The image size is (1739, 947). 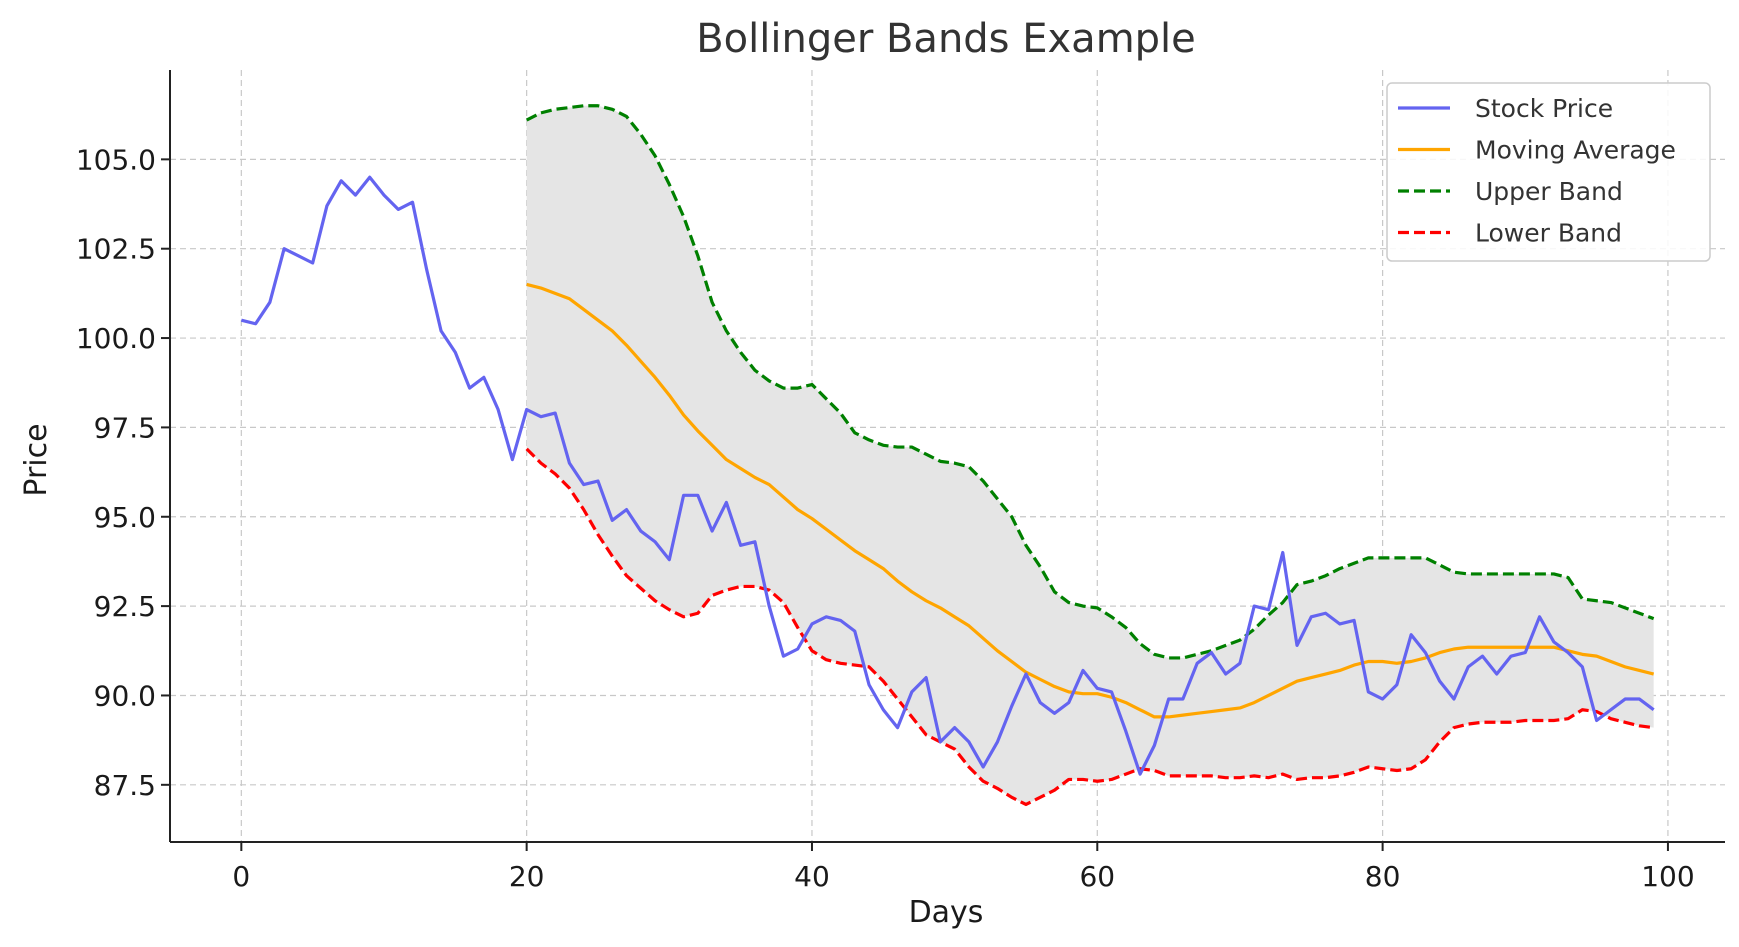 I want to click on x-tick-label: 60, so click(x=1097, y=876).